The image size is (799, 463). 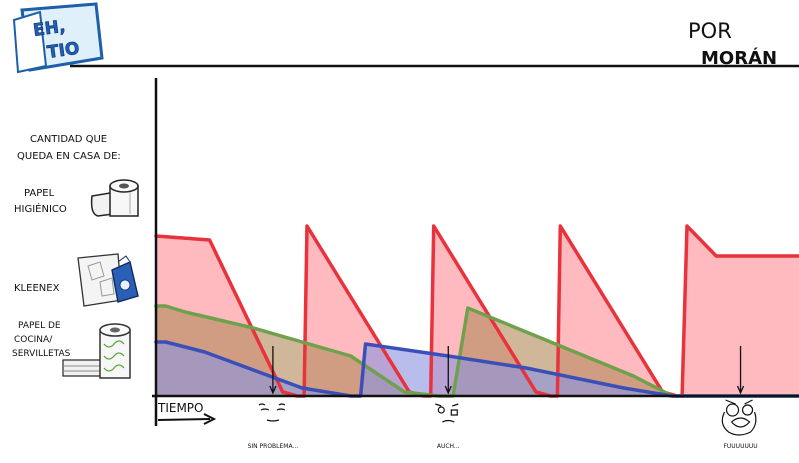 I want to click on logo-text-bottom: TIO, so click(x=63, y=51).